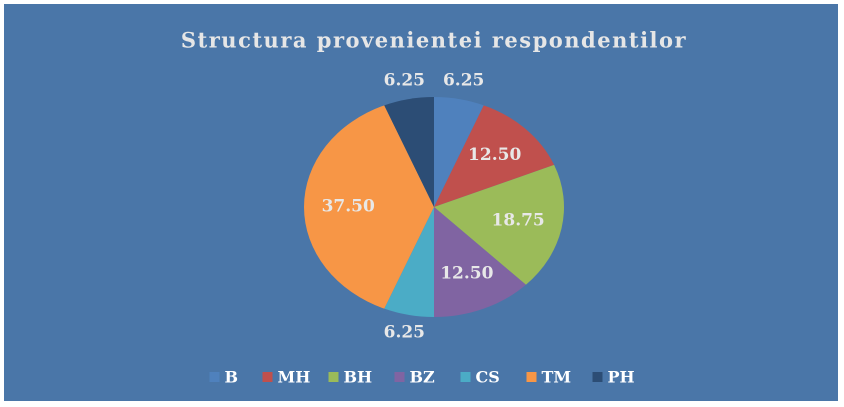  I want to click on legend-label: B, so click(232, 377).